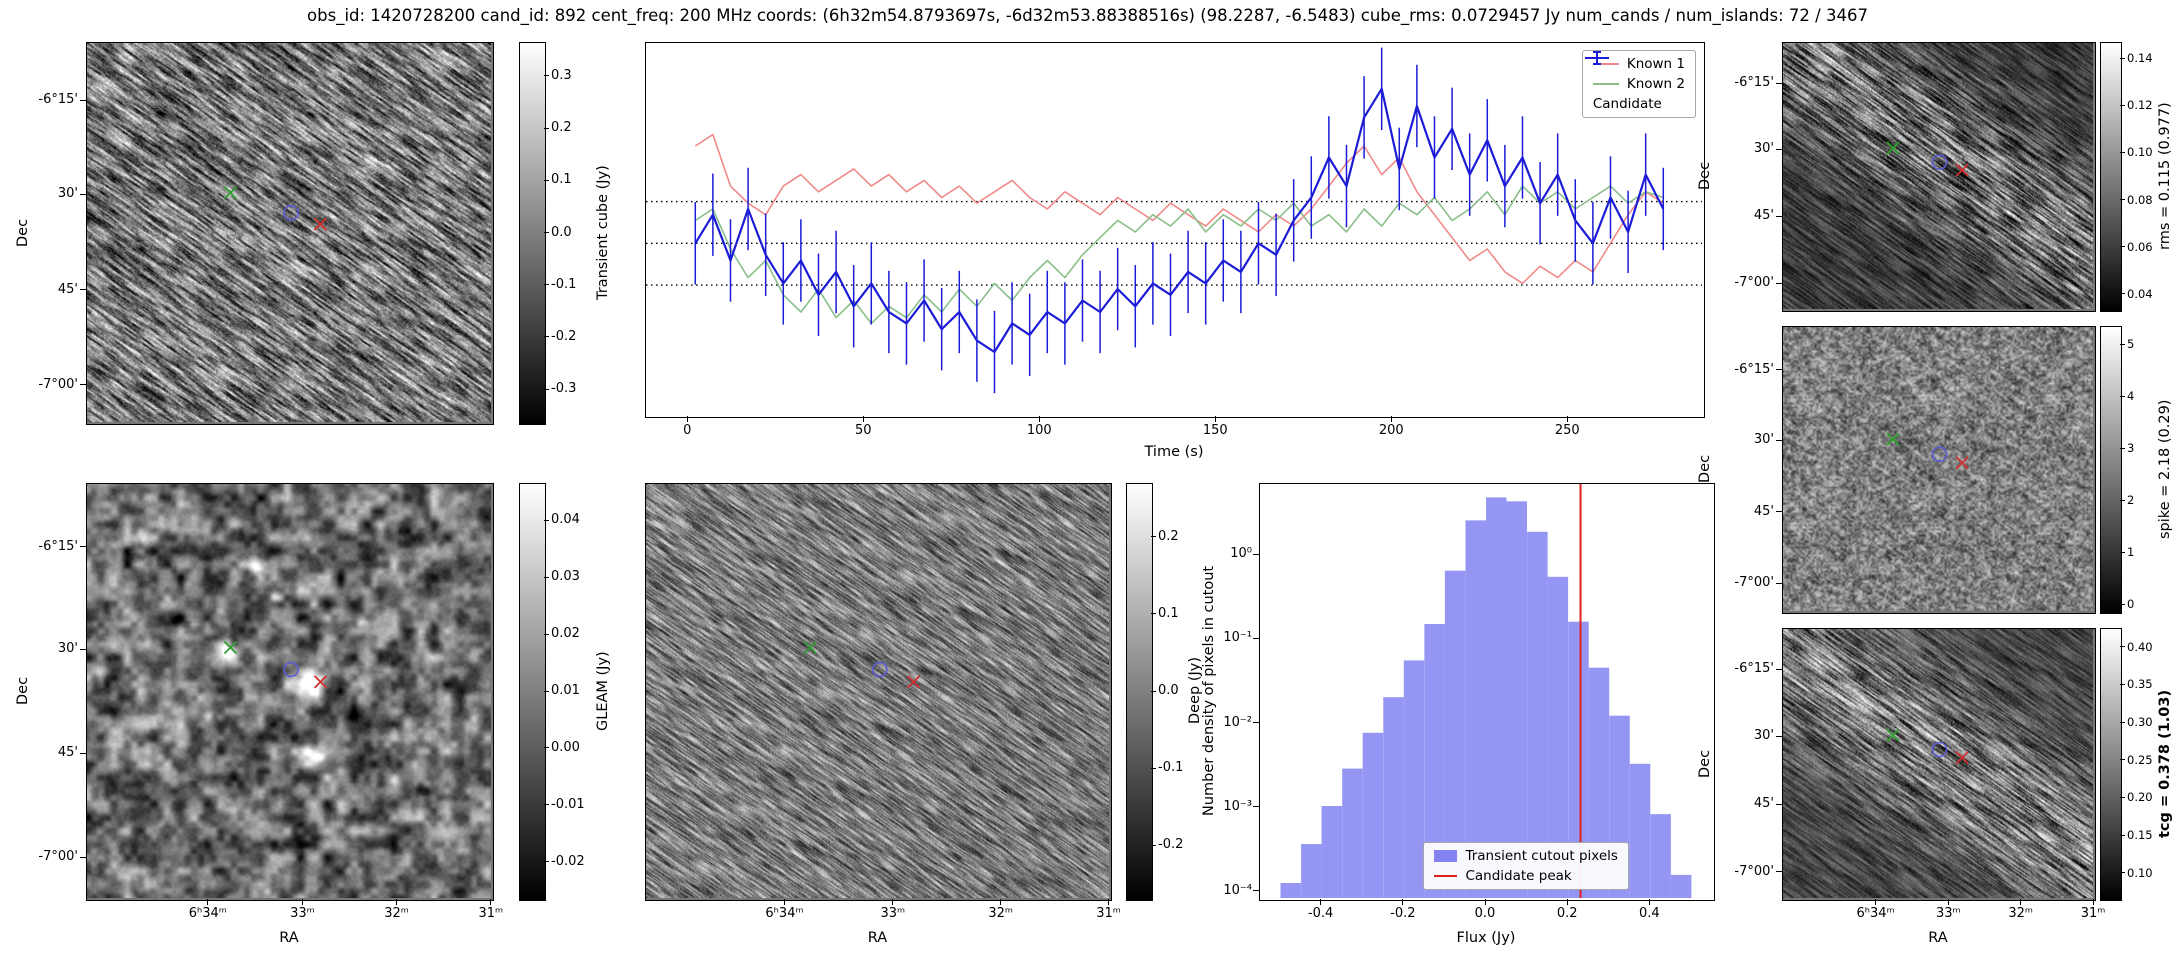 The width and height of the screenshot is (2175, 960). Describe the element at coordinates (1939, 470) in the screenshot. I see `spike-cutout-panel` at that location.